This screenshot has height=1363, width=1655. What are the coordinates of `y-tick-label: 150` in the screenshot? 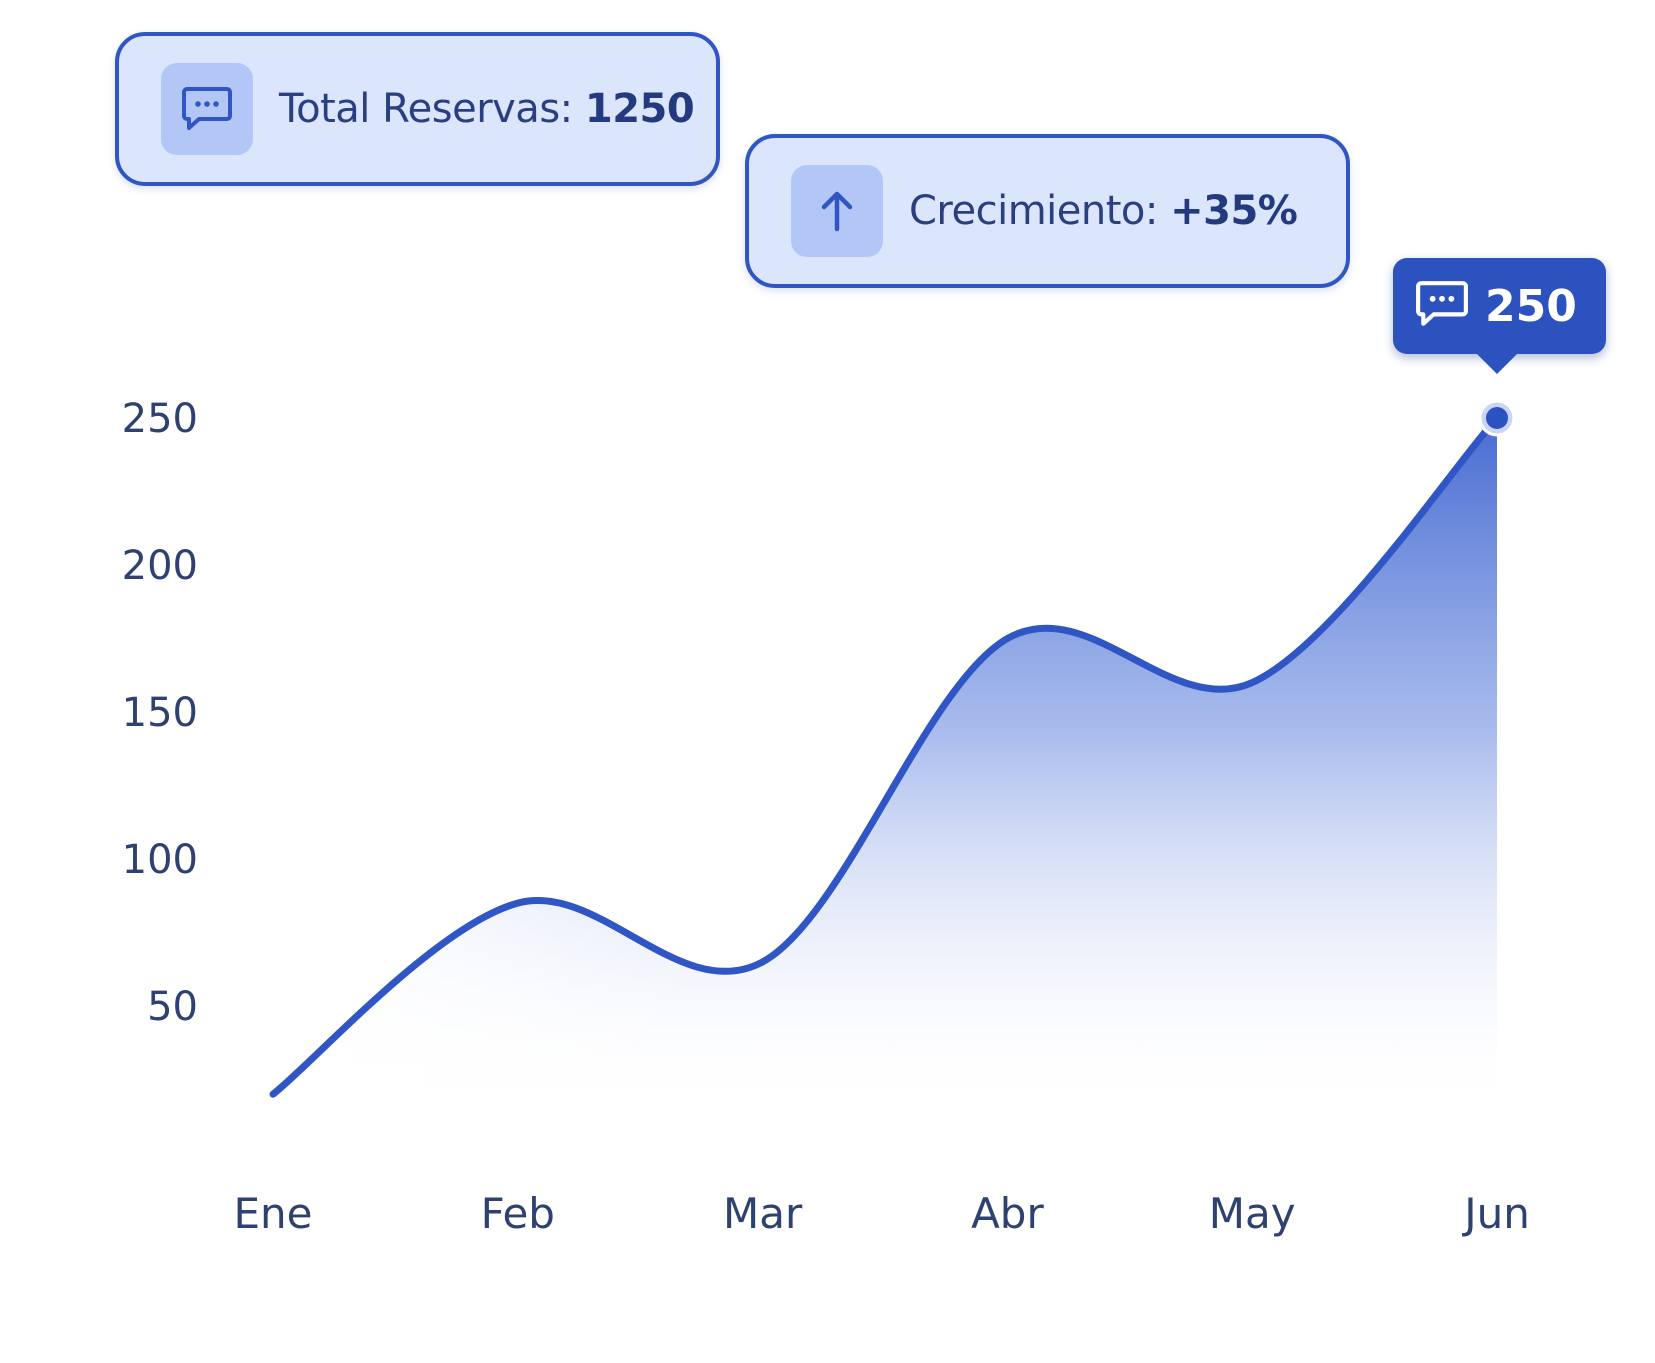 It's located at (160, 713).